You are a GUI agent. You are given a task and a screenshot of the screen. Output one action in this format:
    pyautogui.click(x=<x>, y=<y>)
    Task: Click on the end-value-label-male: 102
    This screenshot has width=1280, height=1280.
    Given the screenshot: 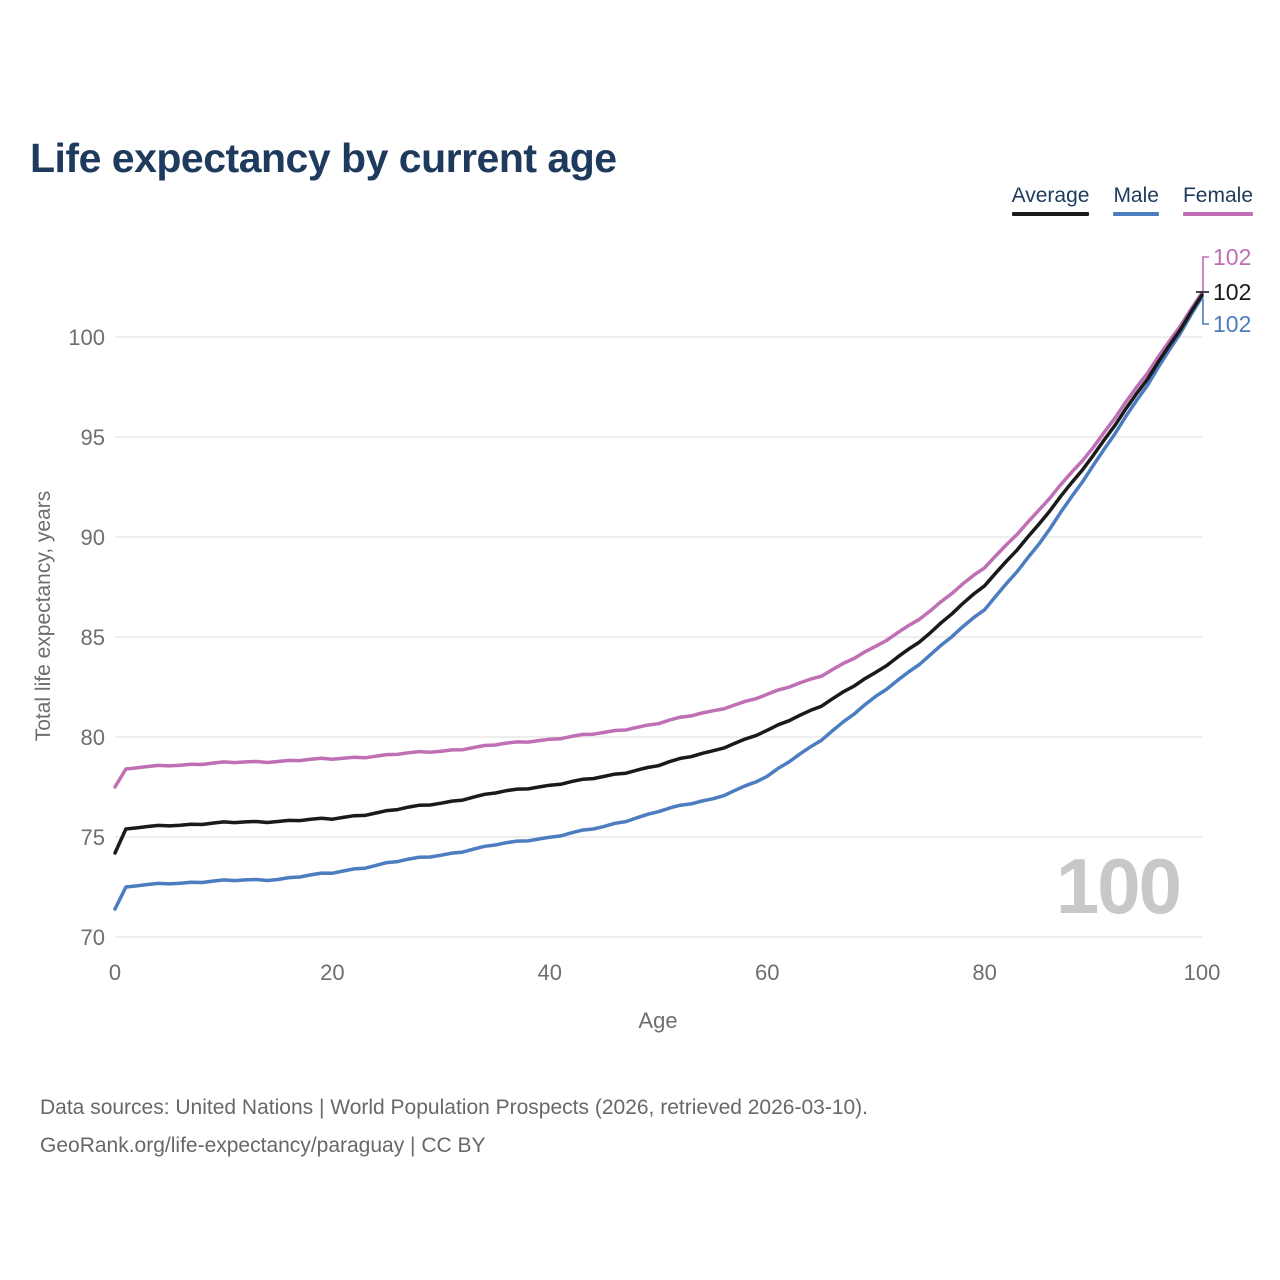 What is the action you would take?
    pyautogui.click(x=1232, y=324)
    